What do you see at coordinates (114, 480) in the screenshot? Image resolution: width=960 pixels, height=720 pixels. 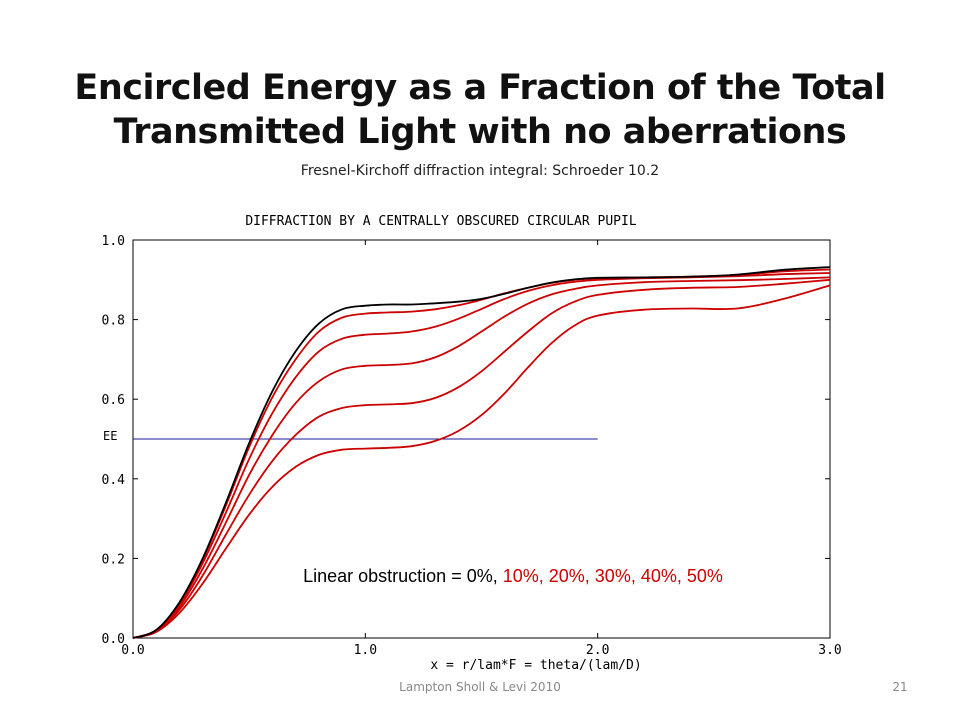 I see `y-tick-label: 0.4` at bounding box center [114, 480].